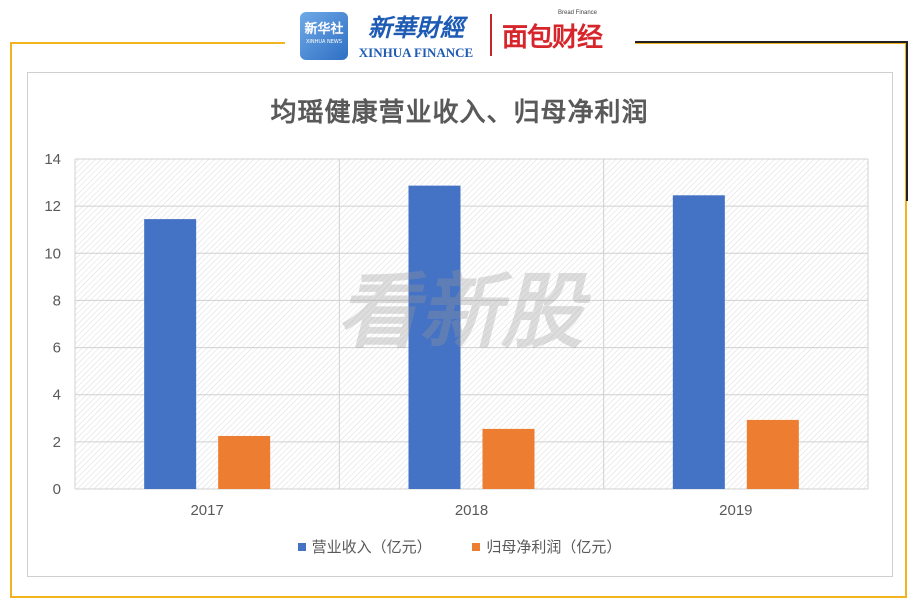 The width and height of the screenshot is (919, 604). I want to click on legend-swatch-revenue, so click(301, 546).